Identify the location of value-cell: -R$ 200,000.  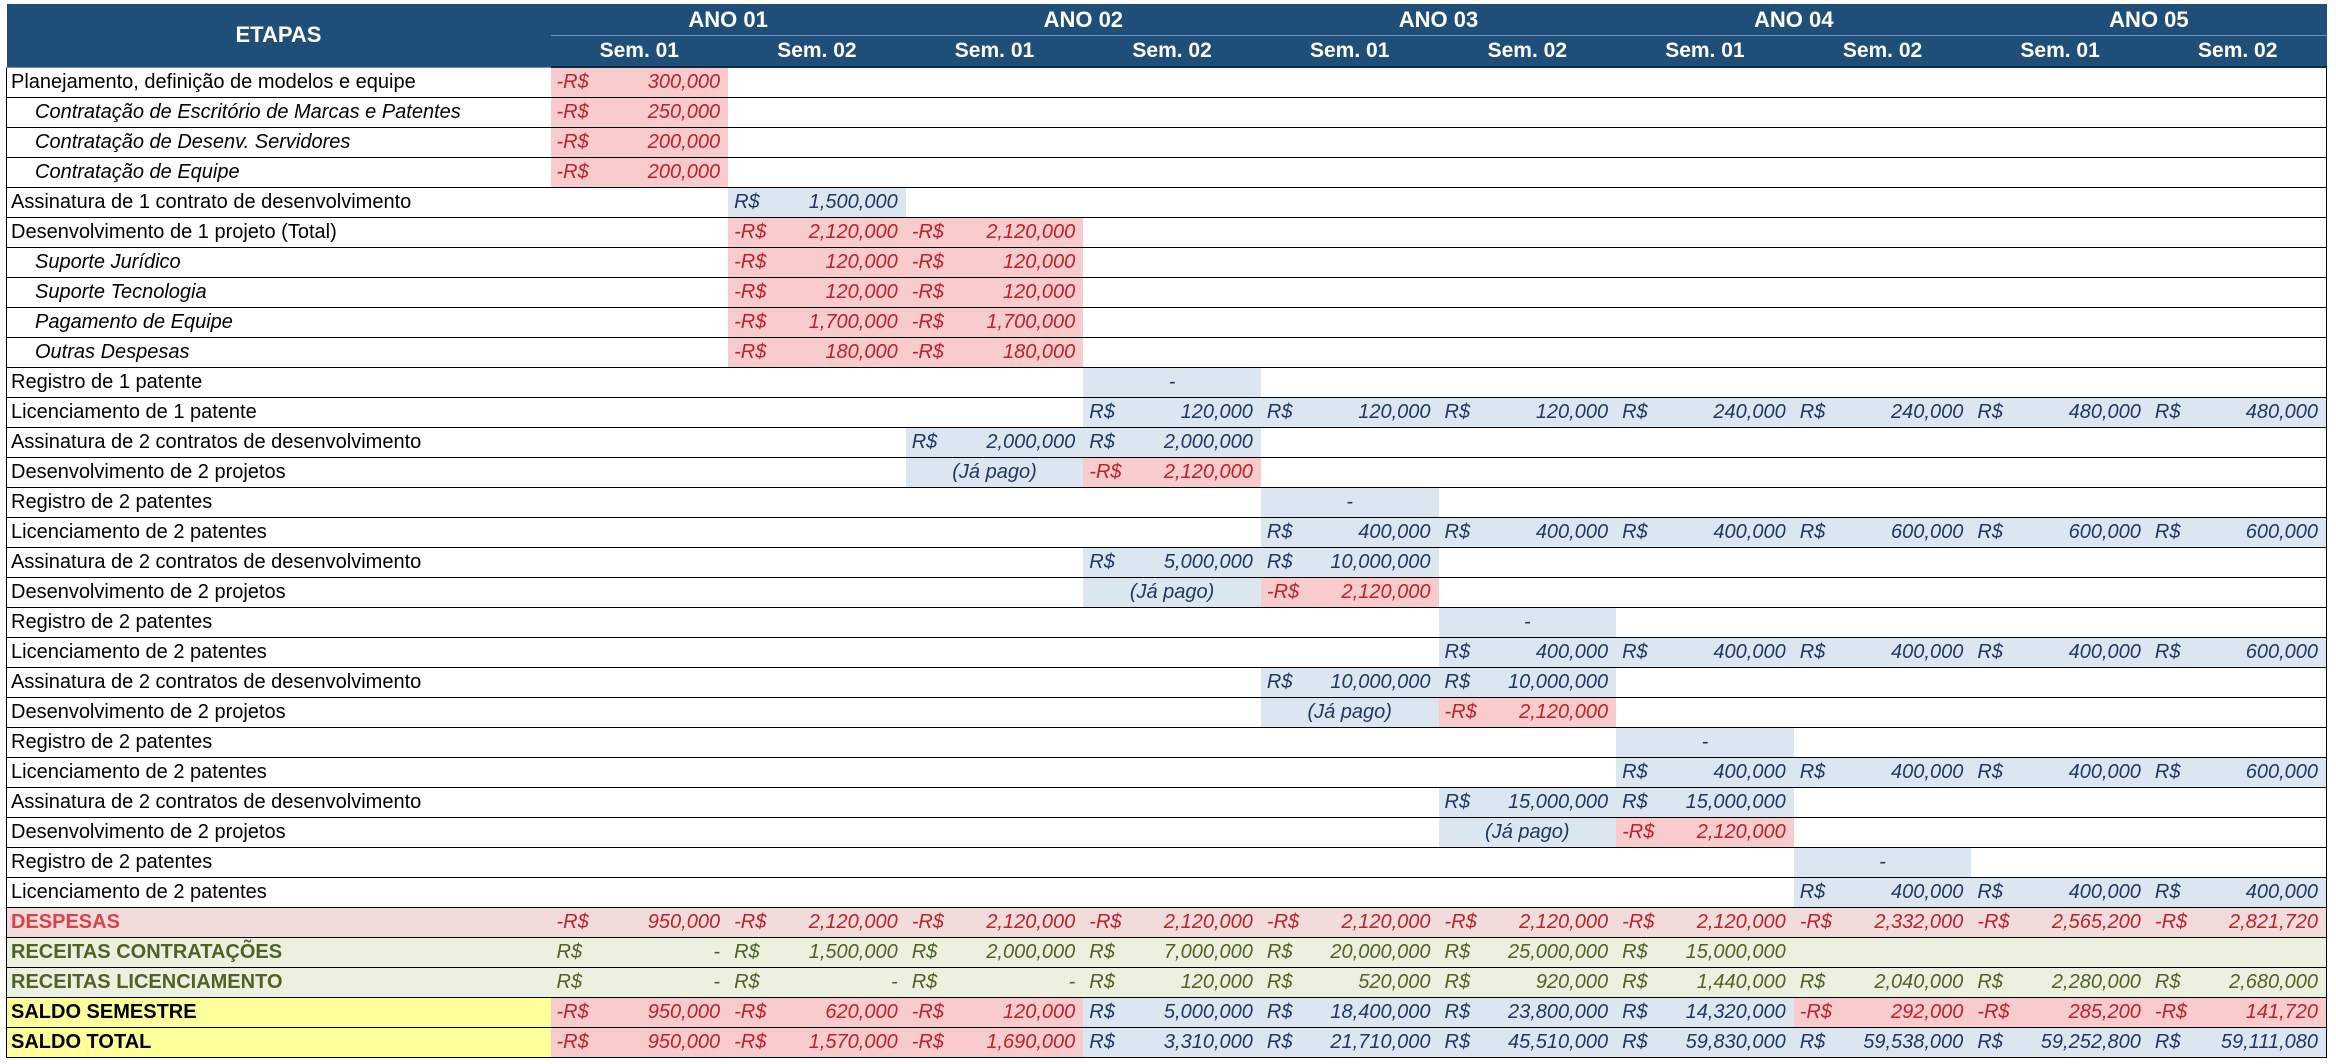
(639, 172).